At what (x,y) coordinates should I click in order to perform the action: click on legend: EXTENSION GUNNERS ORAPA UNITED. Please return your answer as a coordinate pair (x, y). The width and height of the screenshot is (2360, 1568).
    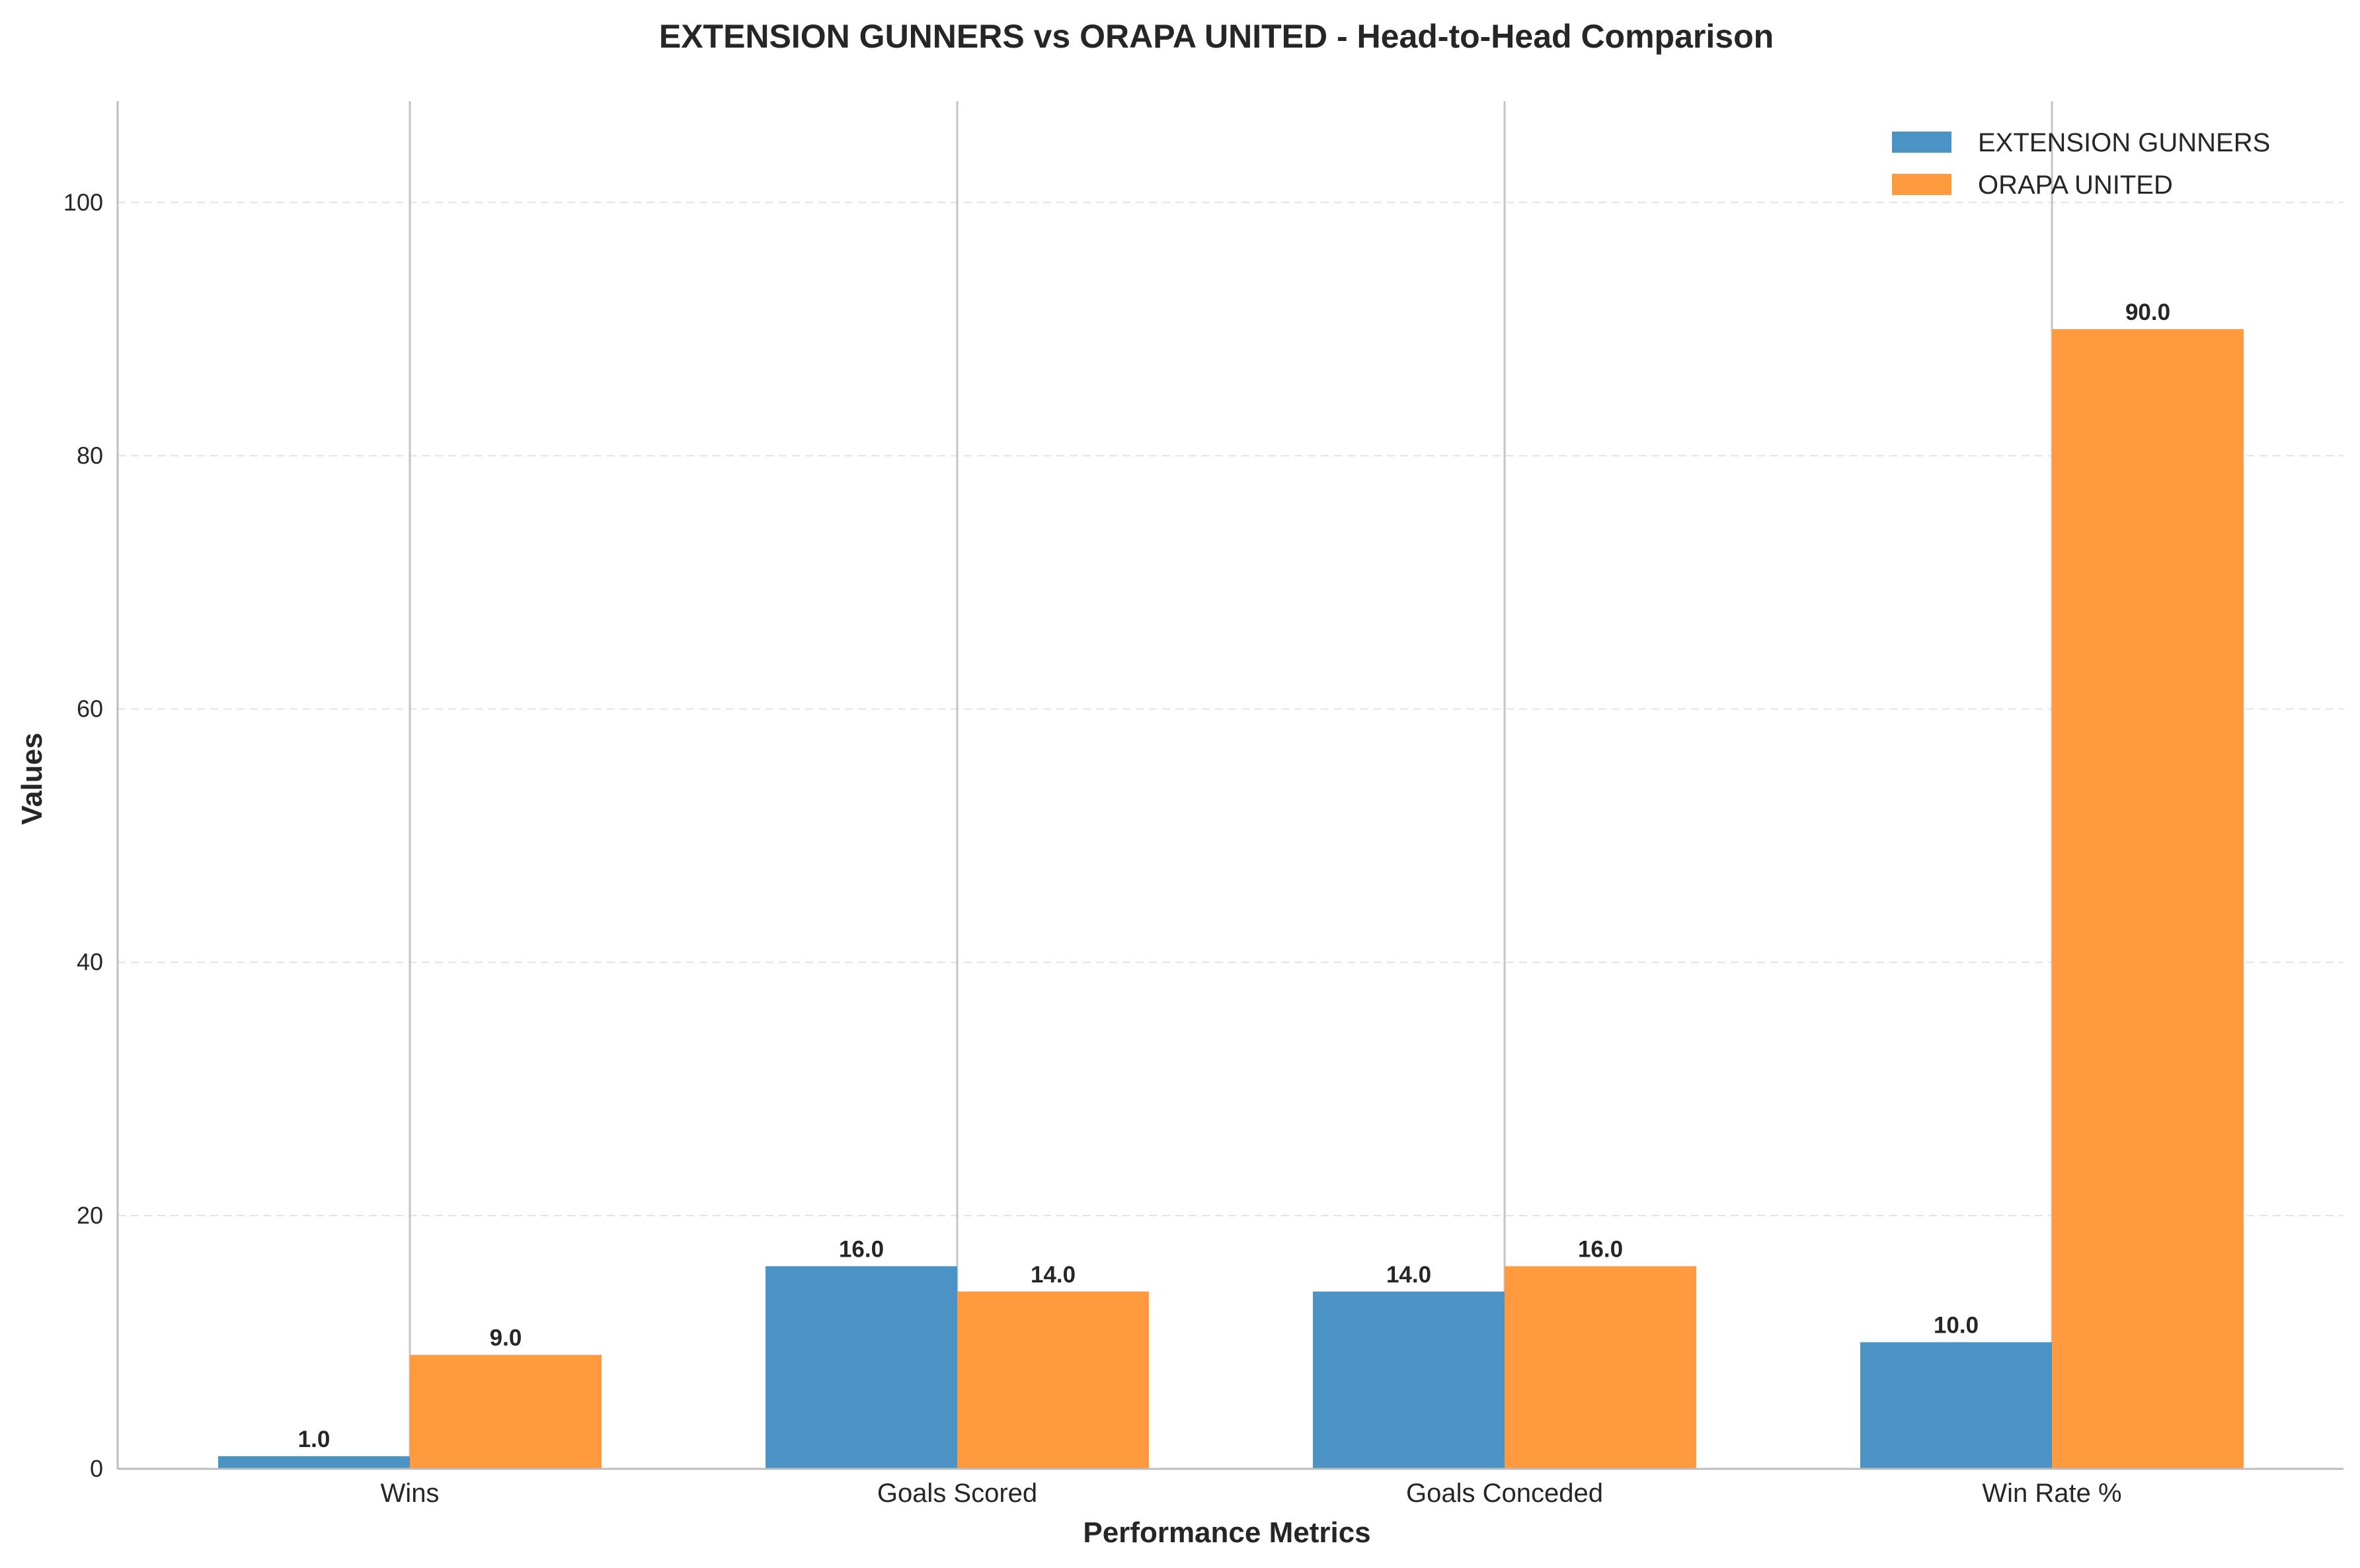
    Looking at the image, I should click on (2081, 164).